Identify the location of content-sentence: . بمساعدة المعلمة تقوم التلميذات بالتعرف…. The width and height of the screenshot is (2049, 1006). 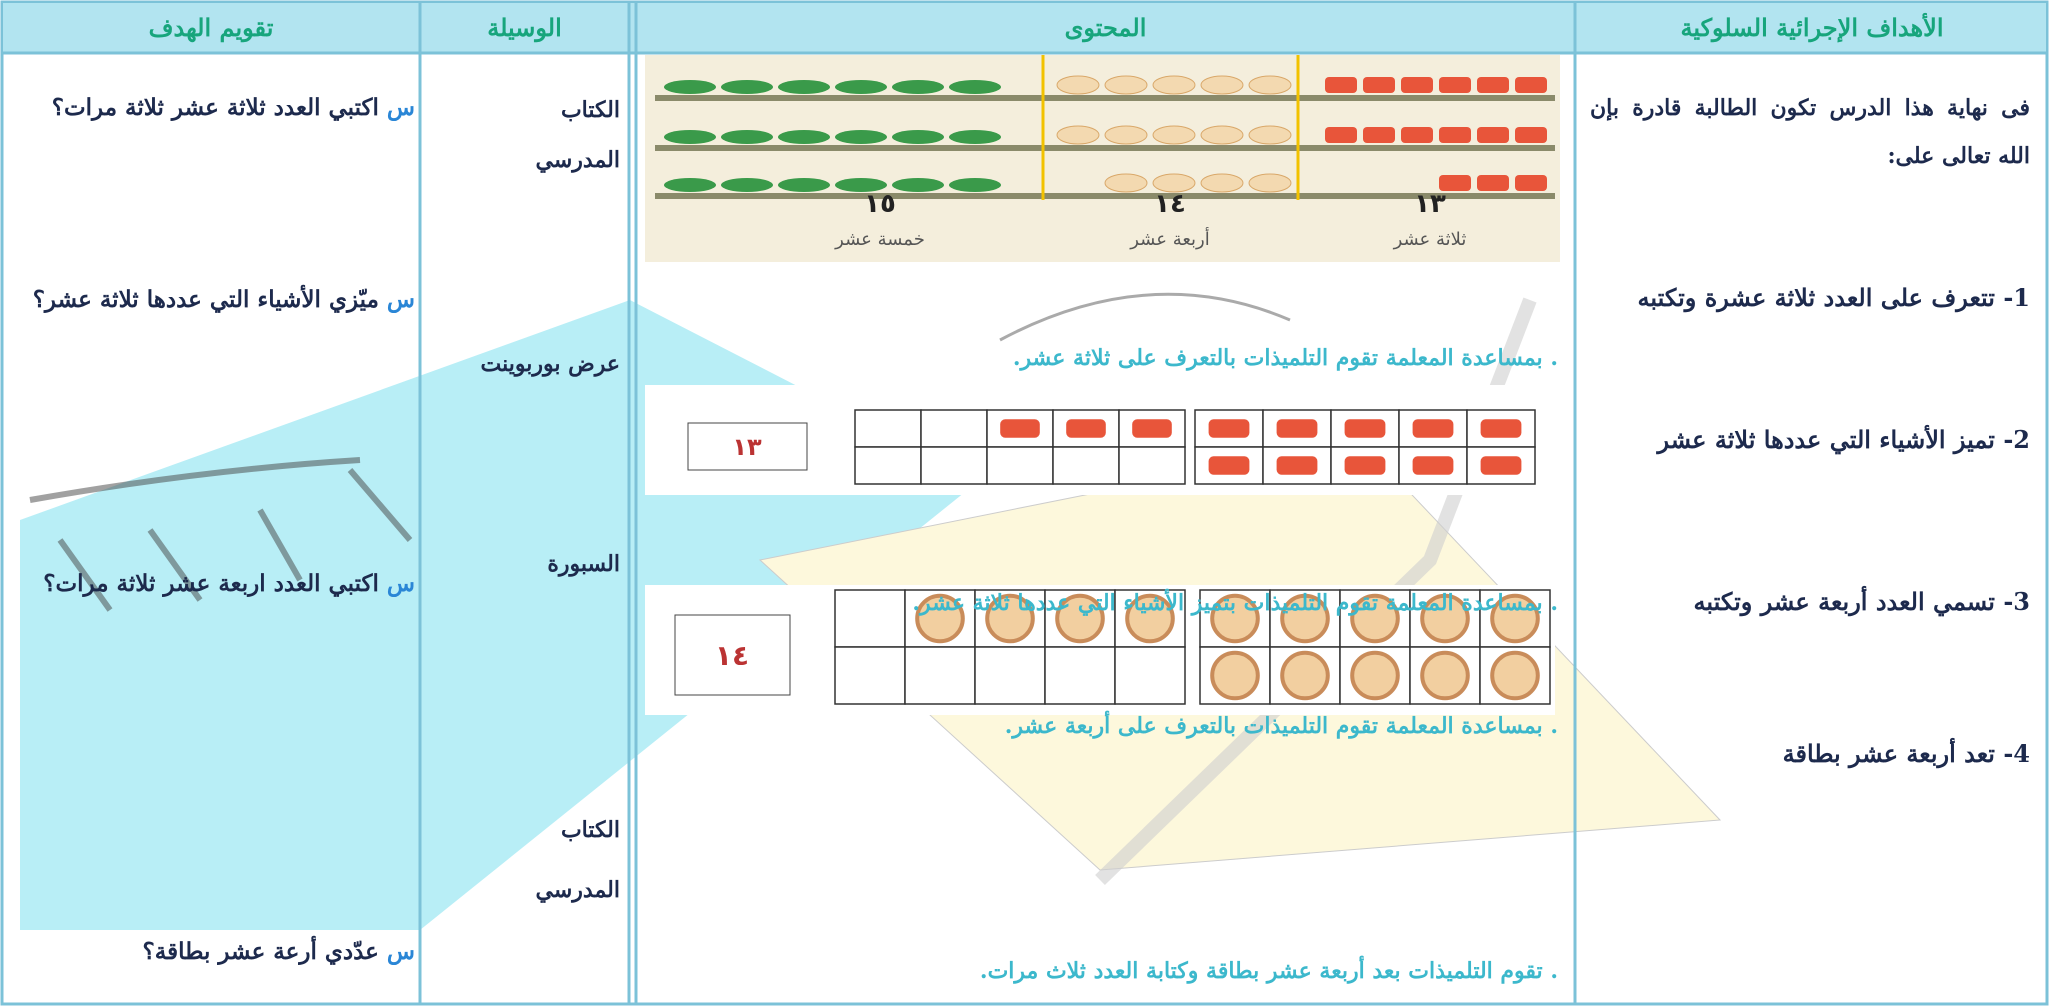
(1281, 726).